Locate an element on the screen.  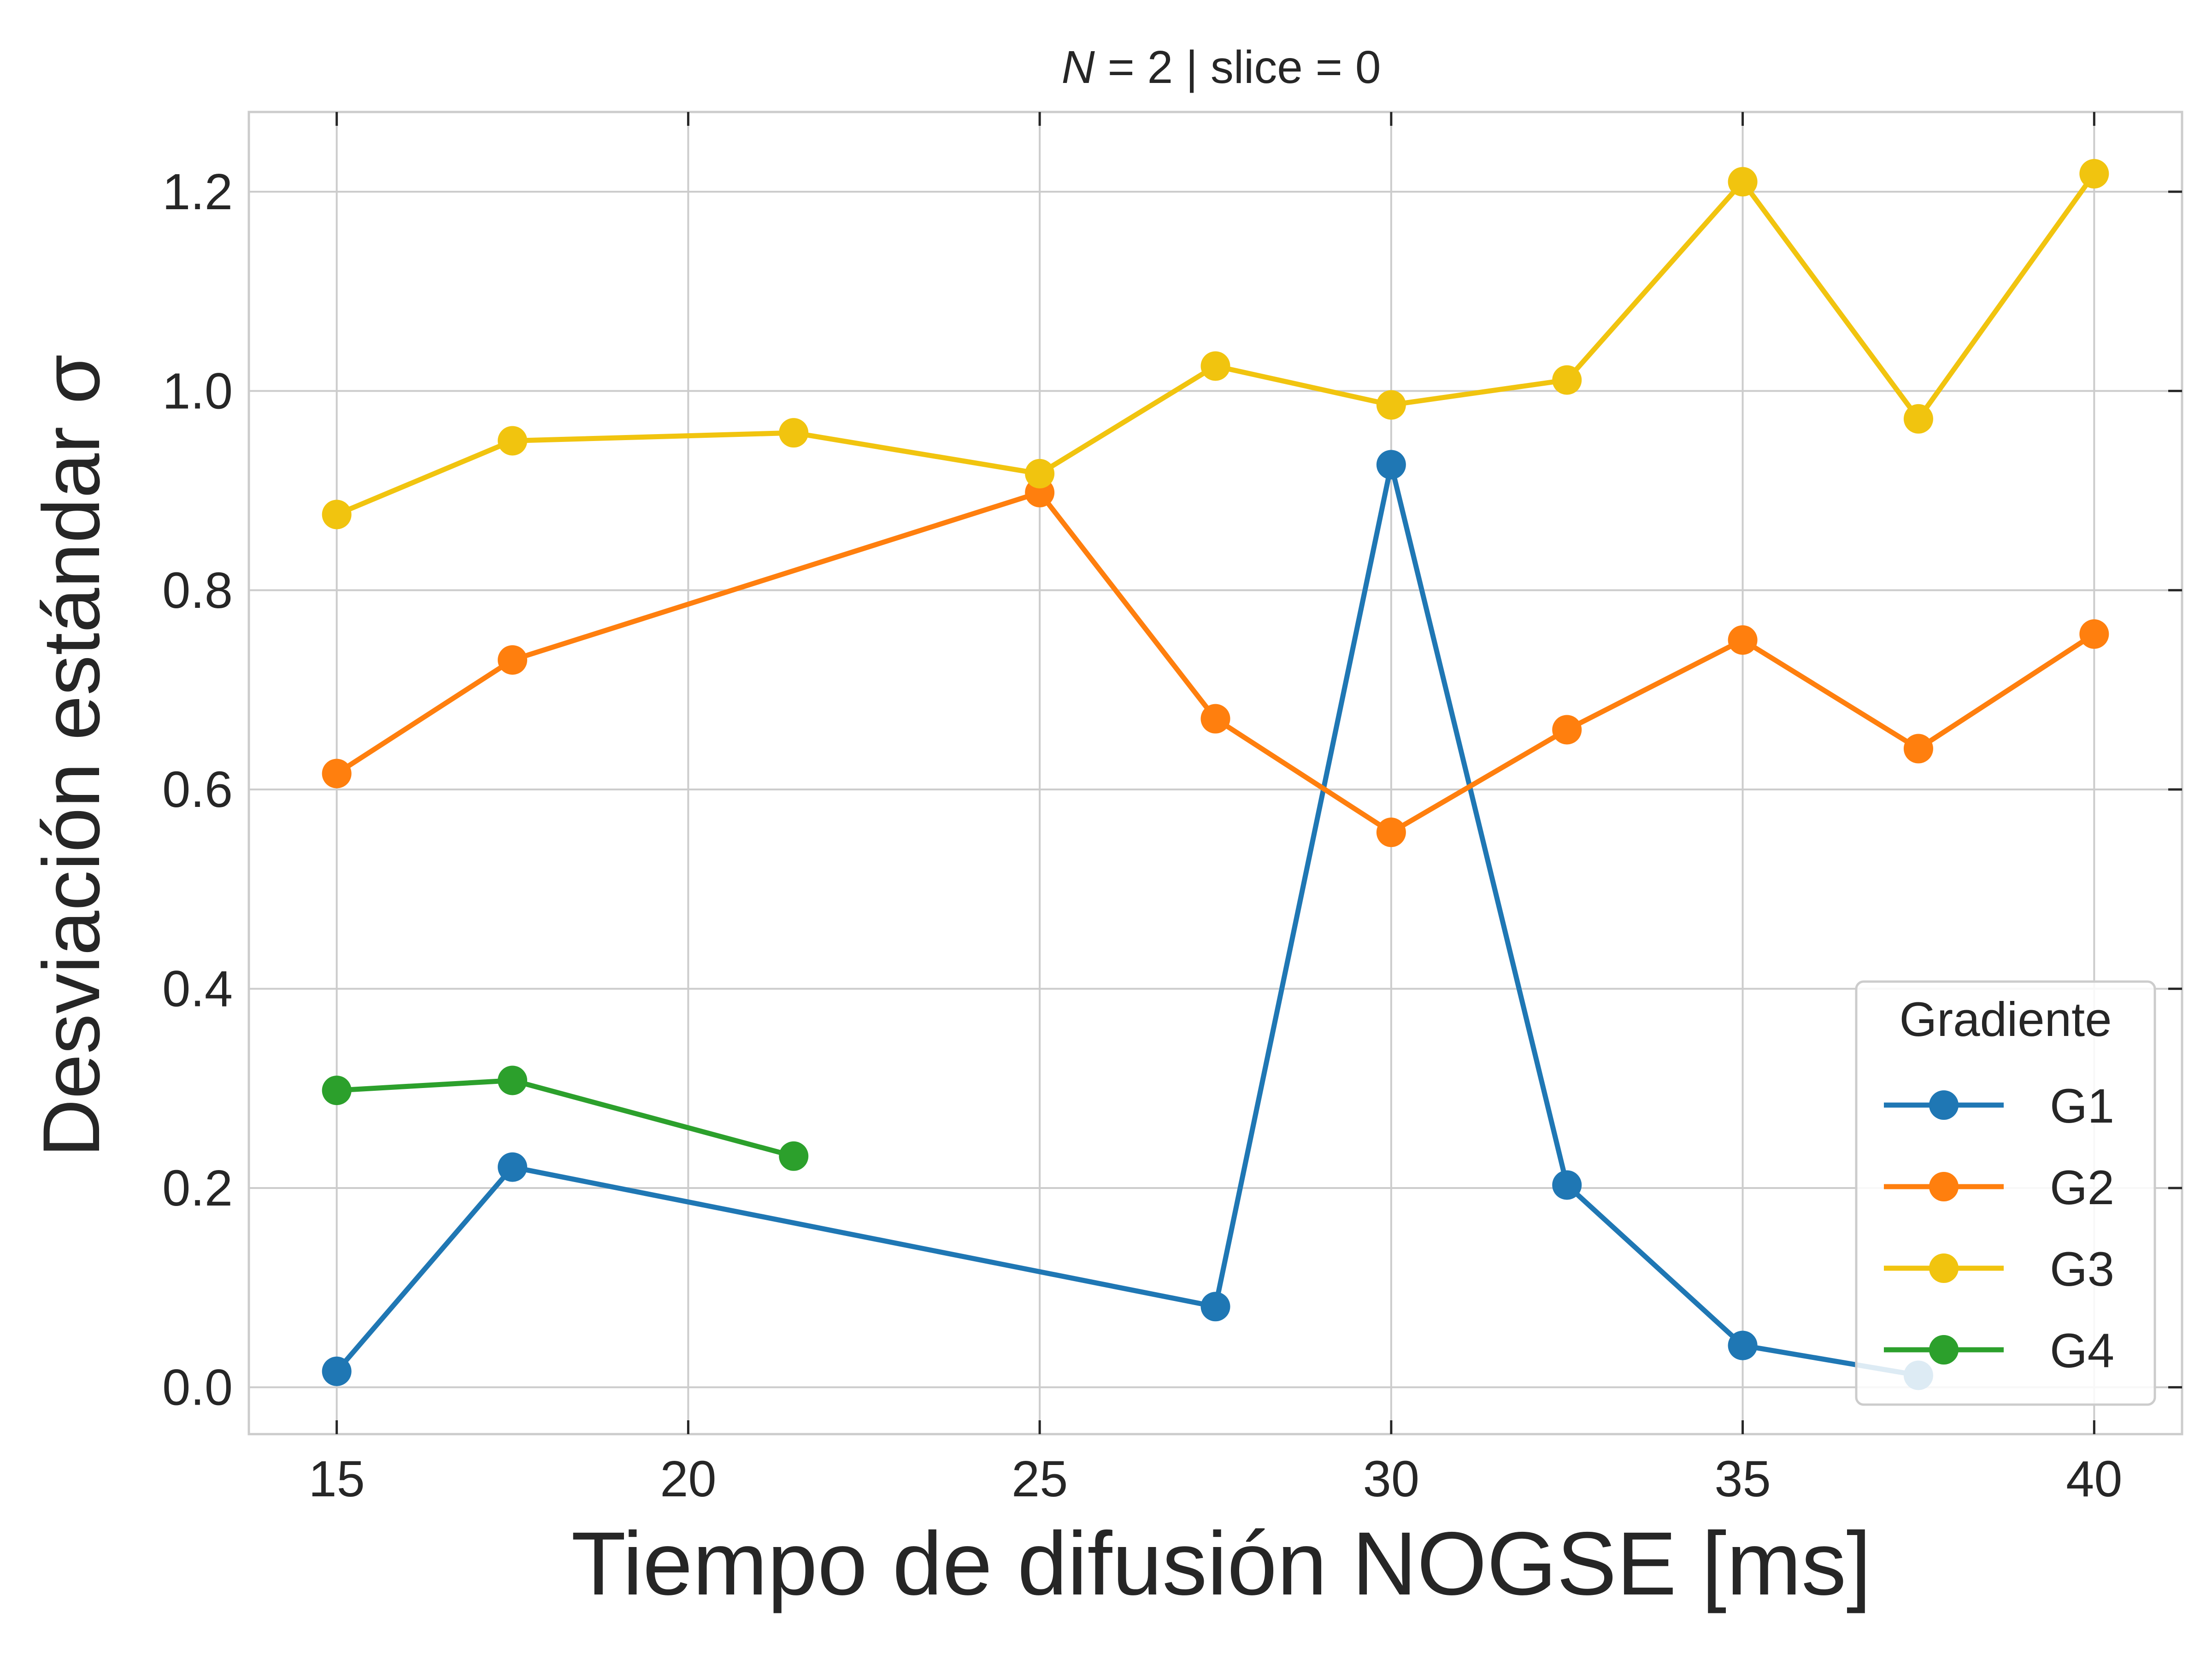
y-tick-label: 1.2 is located at coordinates (197, 192).